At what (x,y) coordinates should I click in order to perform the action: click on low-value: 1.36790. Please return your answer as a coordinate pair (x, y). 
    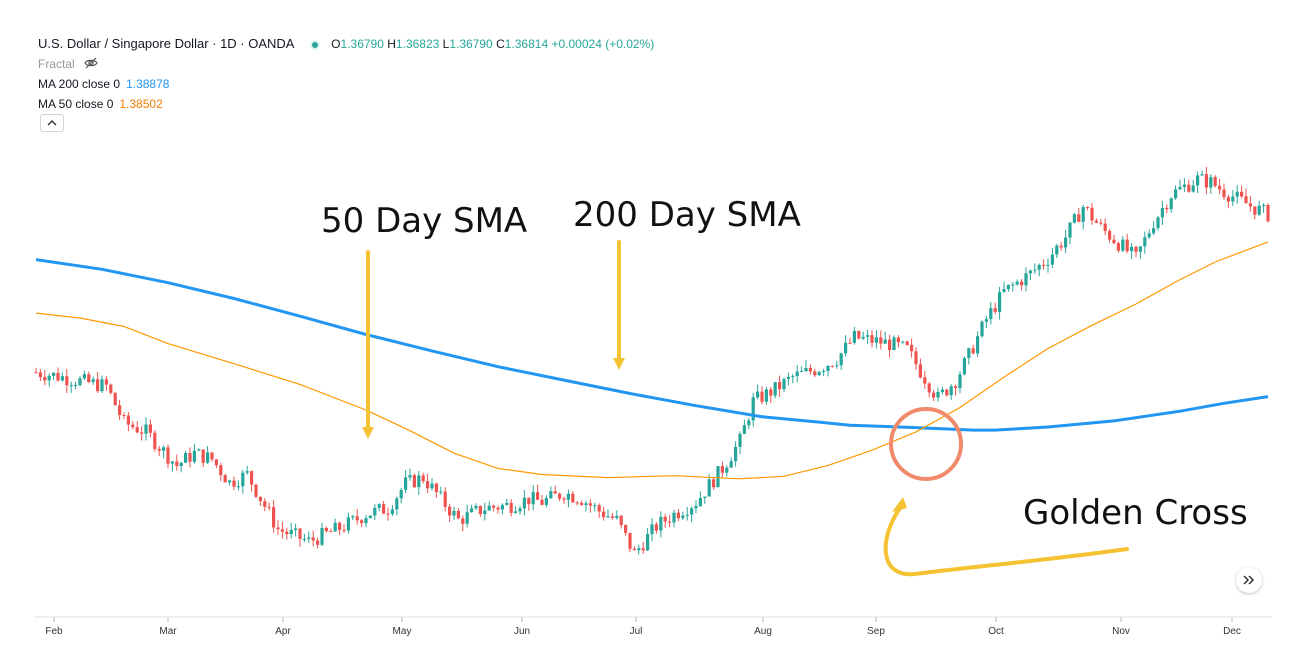
    Looking at the image, I should click on (471, 44).